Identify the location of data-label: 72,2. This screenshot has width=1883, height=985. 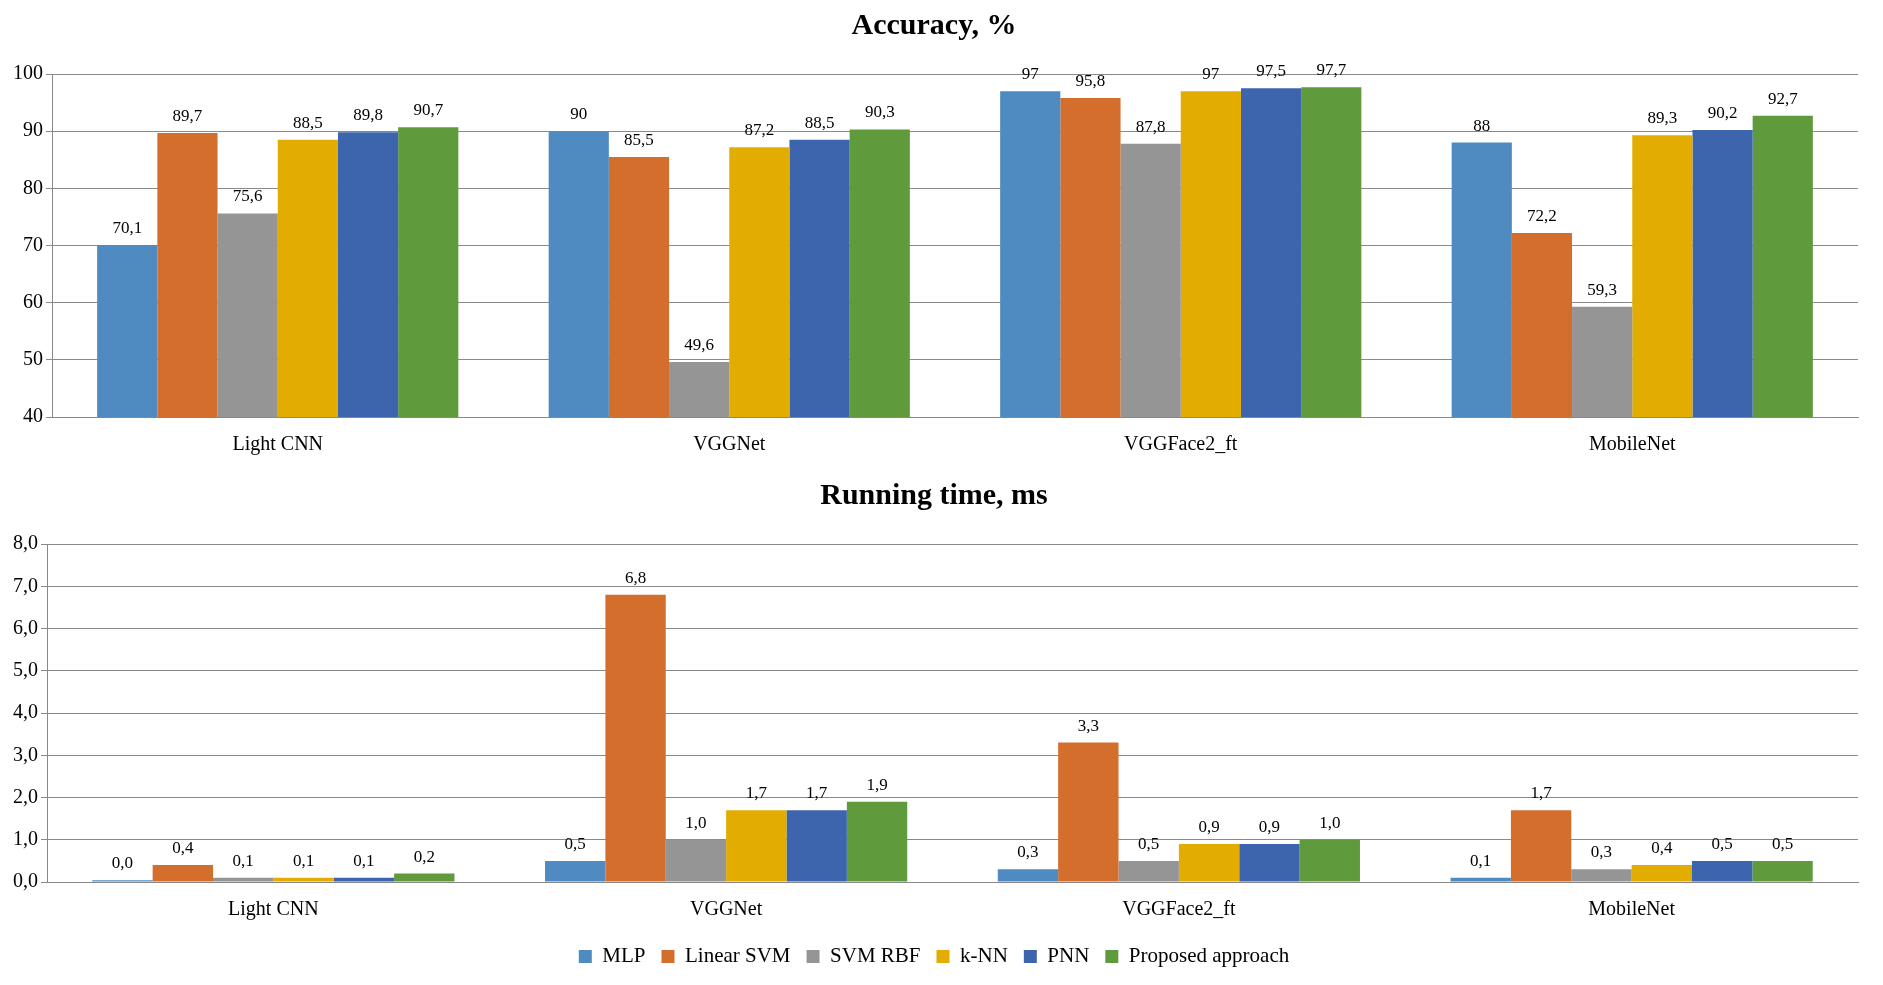
(1542, 215).